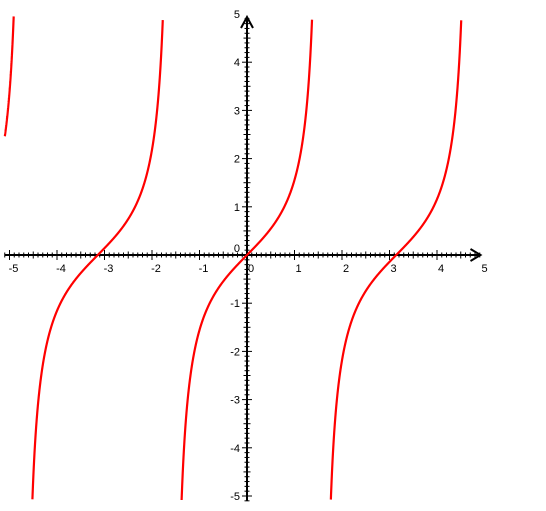  What do you see at coordinates (235, 304) in the screenshot?
I see `y-tick-label: -1` at bounding box center [235, 304].